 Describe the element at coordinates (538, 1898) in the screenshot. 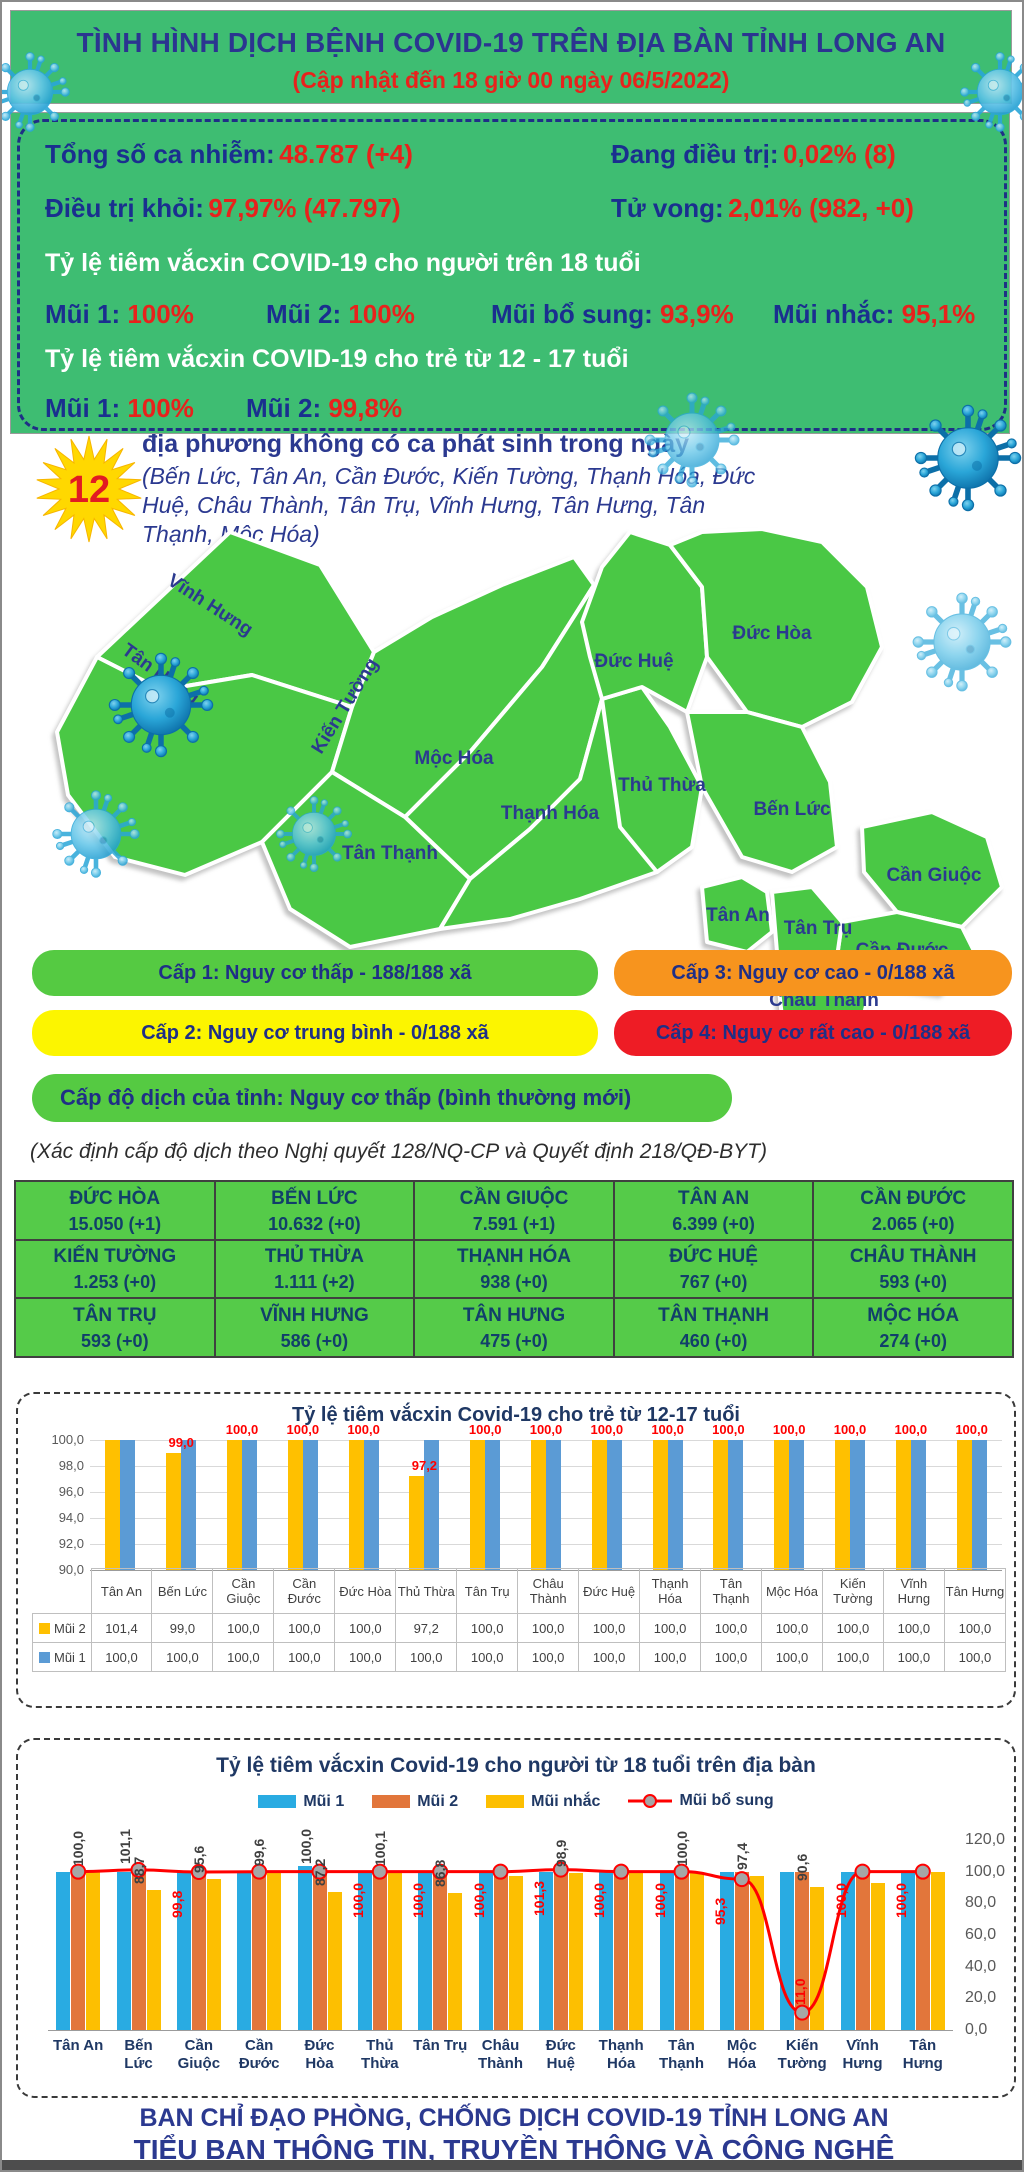

I see `rotated-value-label: 101,3` at that location.